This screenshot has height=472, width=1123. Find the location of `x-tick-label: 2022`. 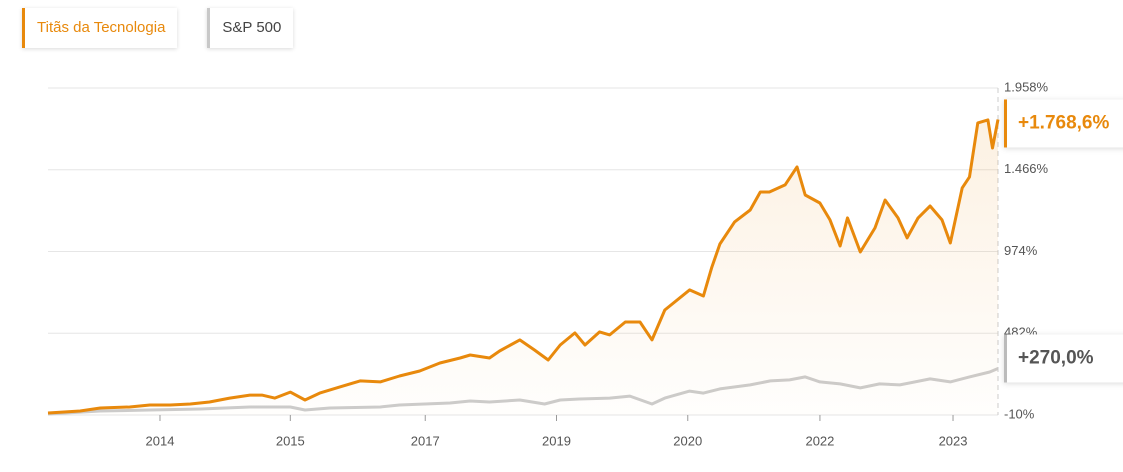

x-tick-label: 2022 is located at coordinates (819, 440).